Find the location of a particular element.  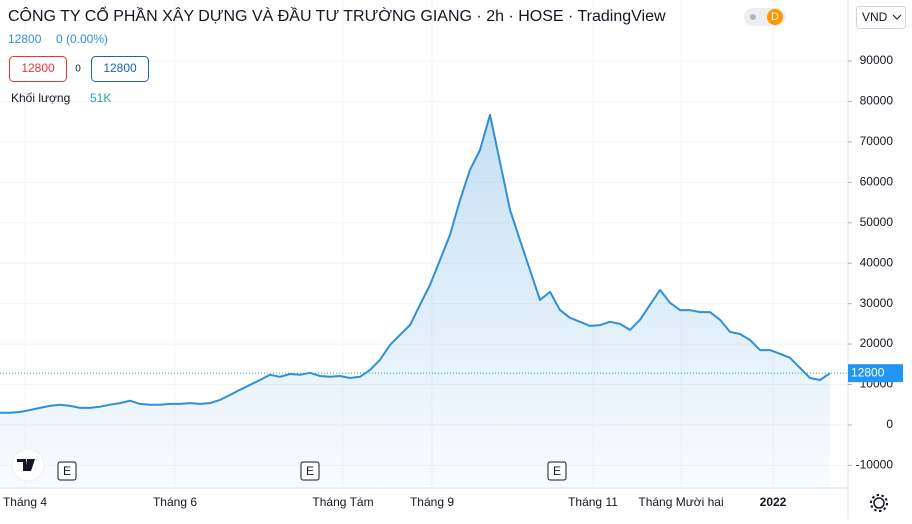

y-tick-label: 30000 is located at coordinates (877, 303).